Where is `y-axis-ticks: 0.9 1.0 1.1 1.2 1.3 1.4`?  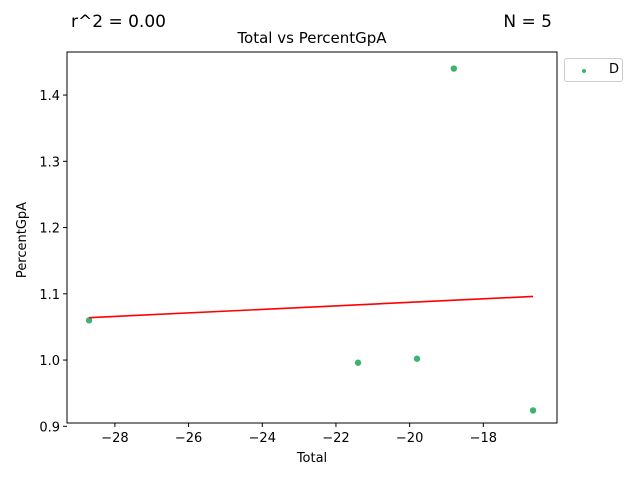
y-axis-ticks: 0.9 1.0 1.1 1.2 1.3 1.4 is located at coordinates (53, 262).